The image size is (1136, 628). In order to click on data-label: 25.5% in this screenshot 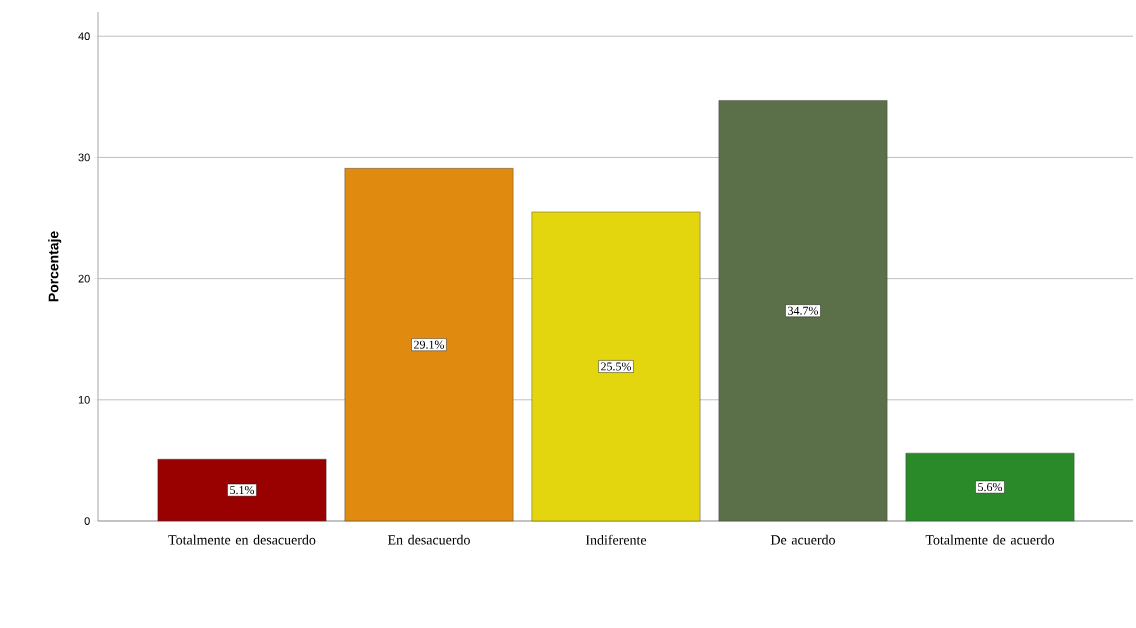, I will do `click(616, 366)`.